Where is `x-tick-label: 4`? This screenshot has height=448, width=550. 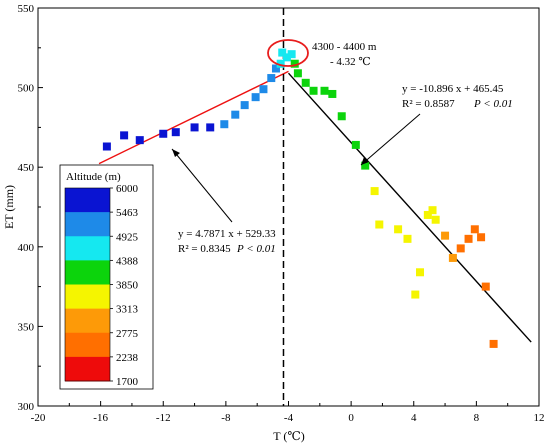
x-tick-label: 4 is located at coordinates (414, 418).